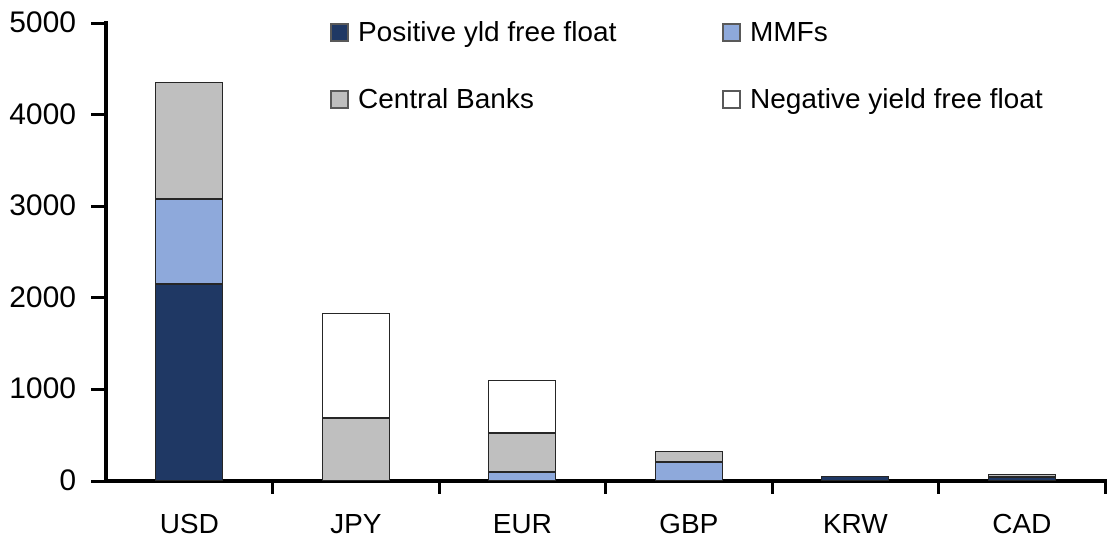 Image resolution: width=1109 pixels, height=556 pixels. Describe the element at coordinates (688, 471) in the screenshot. I see `bar-segment-gbp-mmfs` at that location.